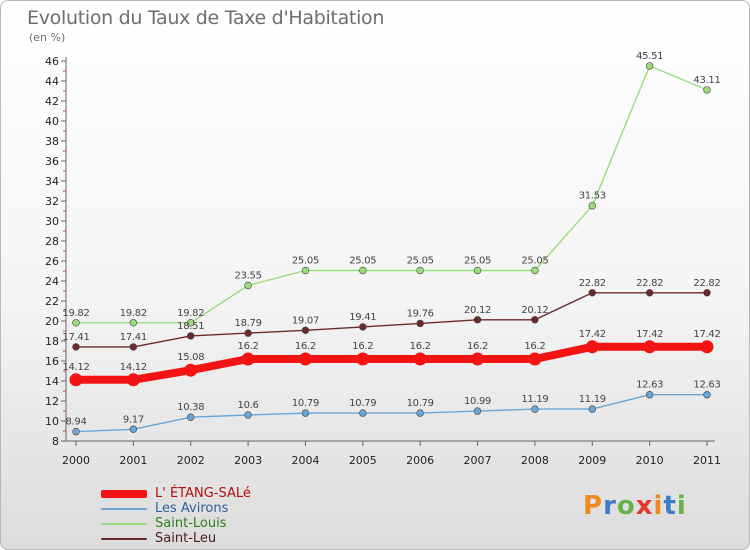 Image resolution: width=750 pixels, height=550 pixels. I want to click on proxiti-logo: Proxiti, so click(635, 506).